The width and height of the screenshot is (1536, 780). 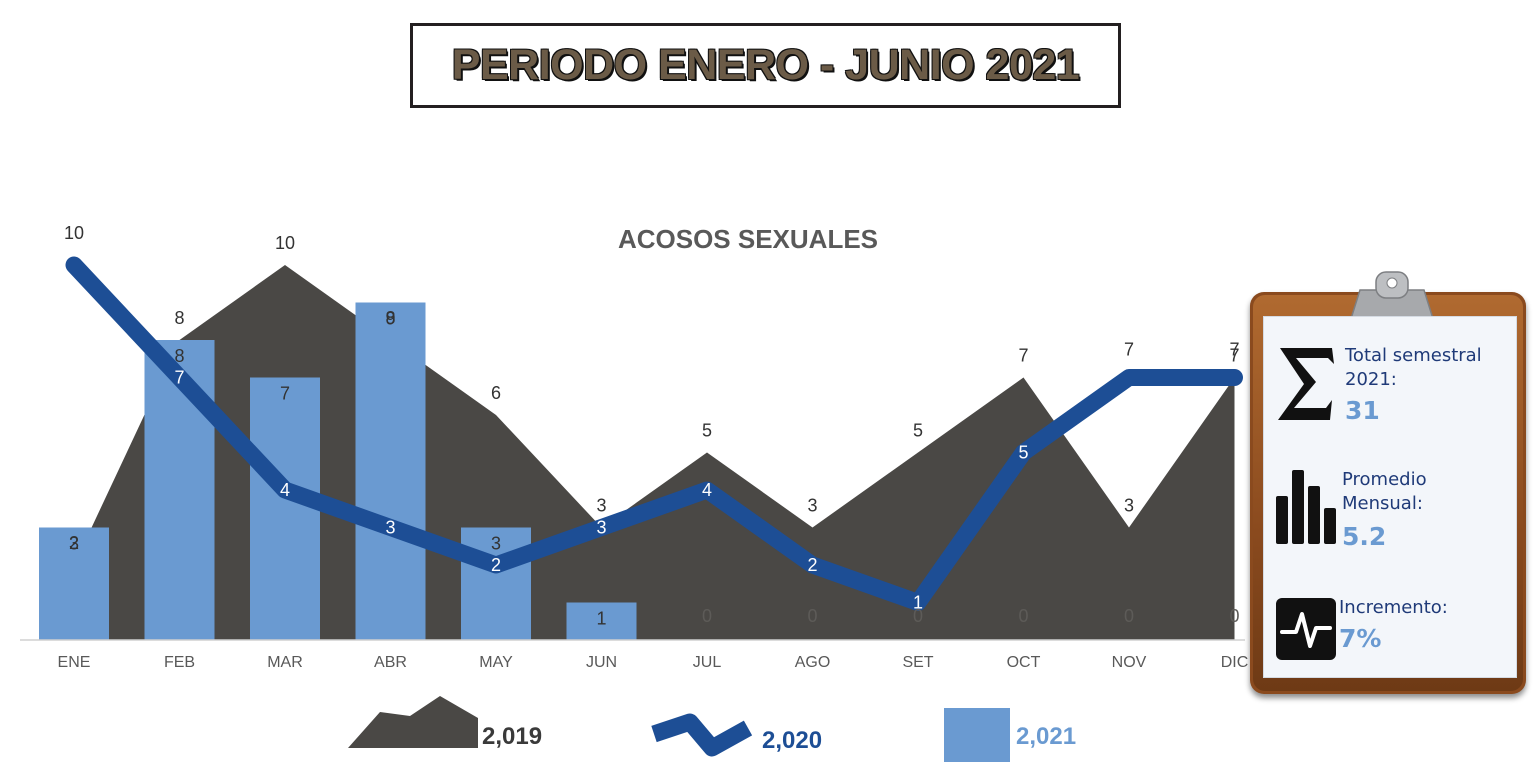 I want to click on area-label-oct: 7, so click(x=1023, y=356).